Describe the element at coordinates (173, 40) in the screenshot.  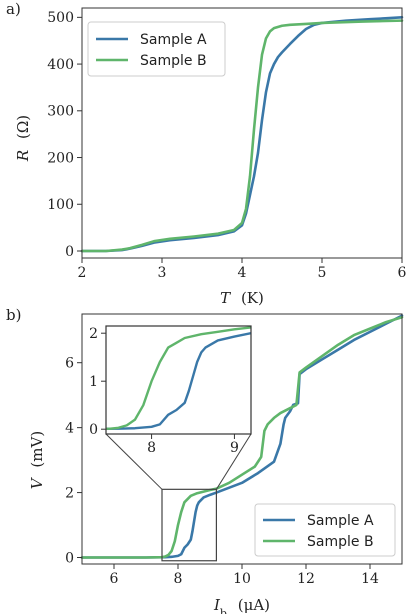
I see `panel-a-legend-label-a: Sample A` at that location.